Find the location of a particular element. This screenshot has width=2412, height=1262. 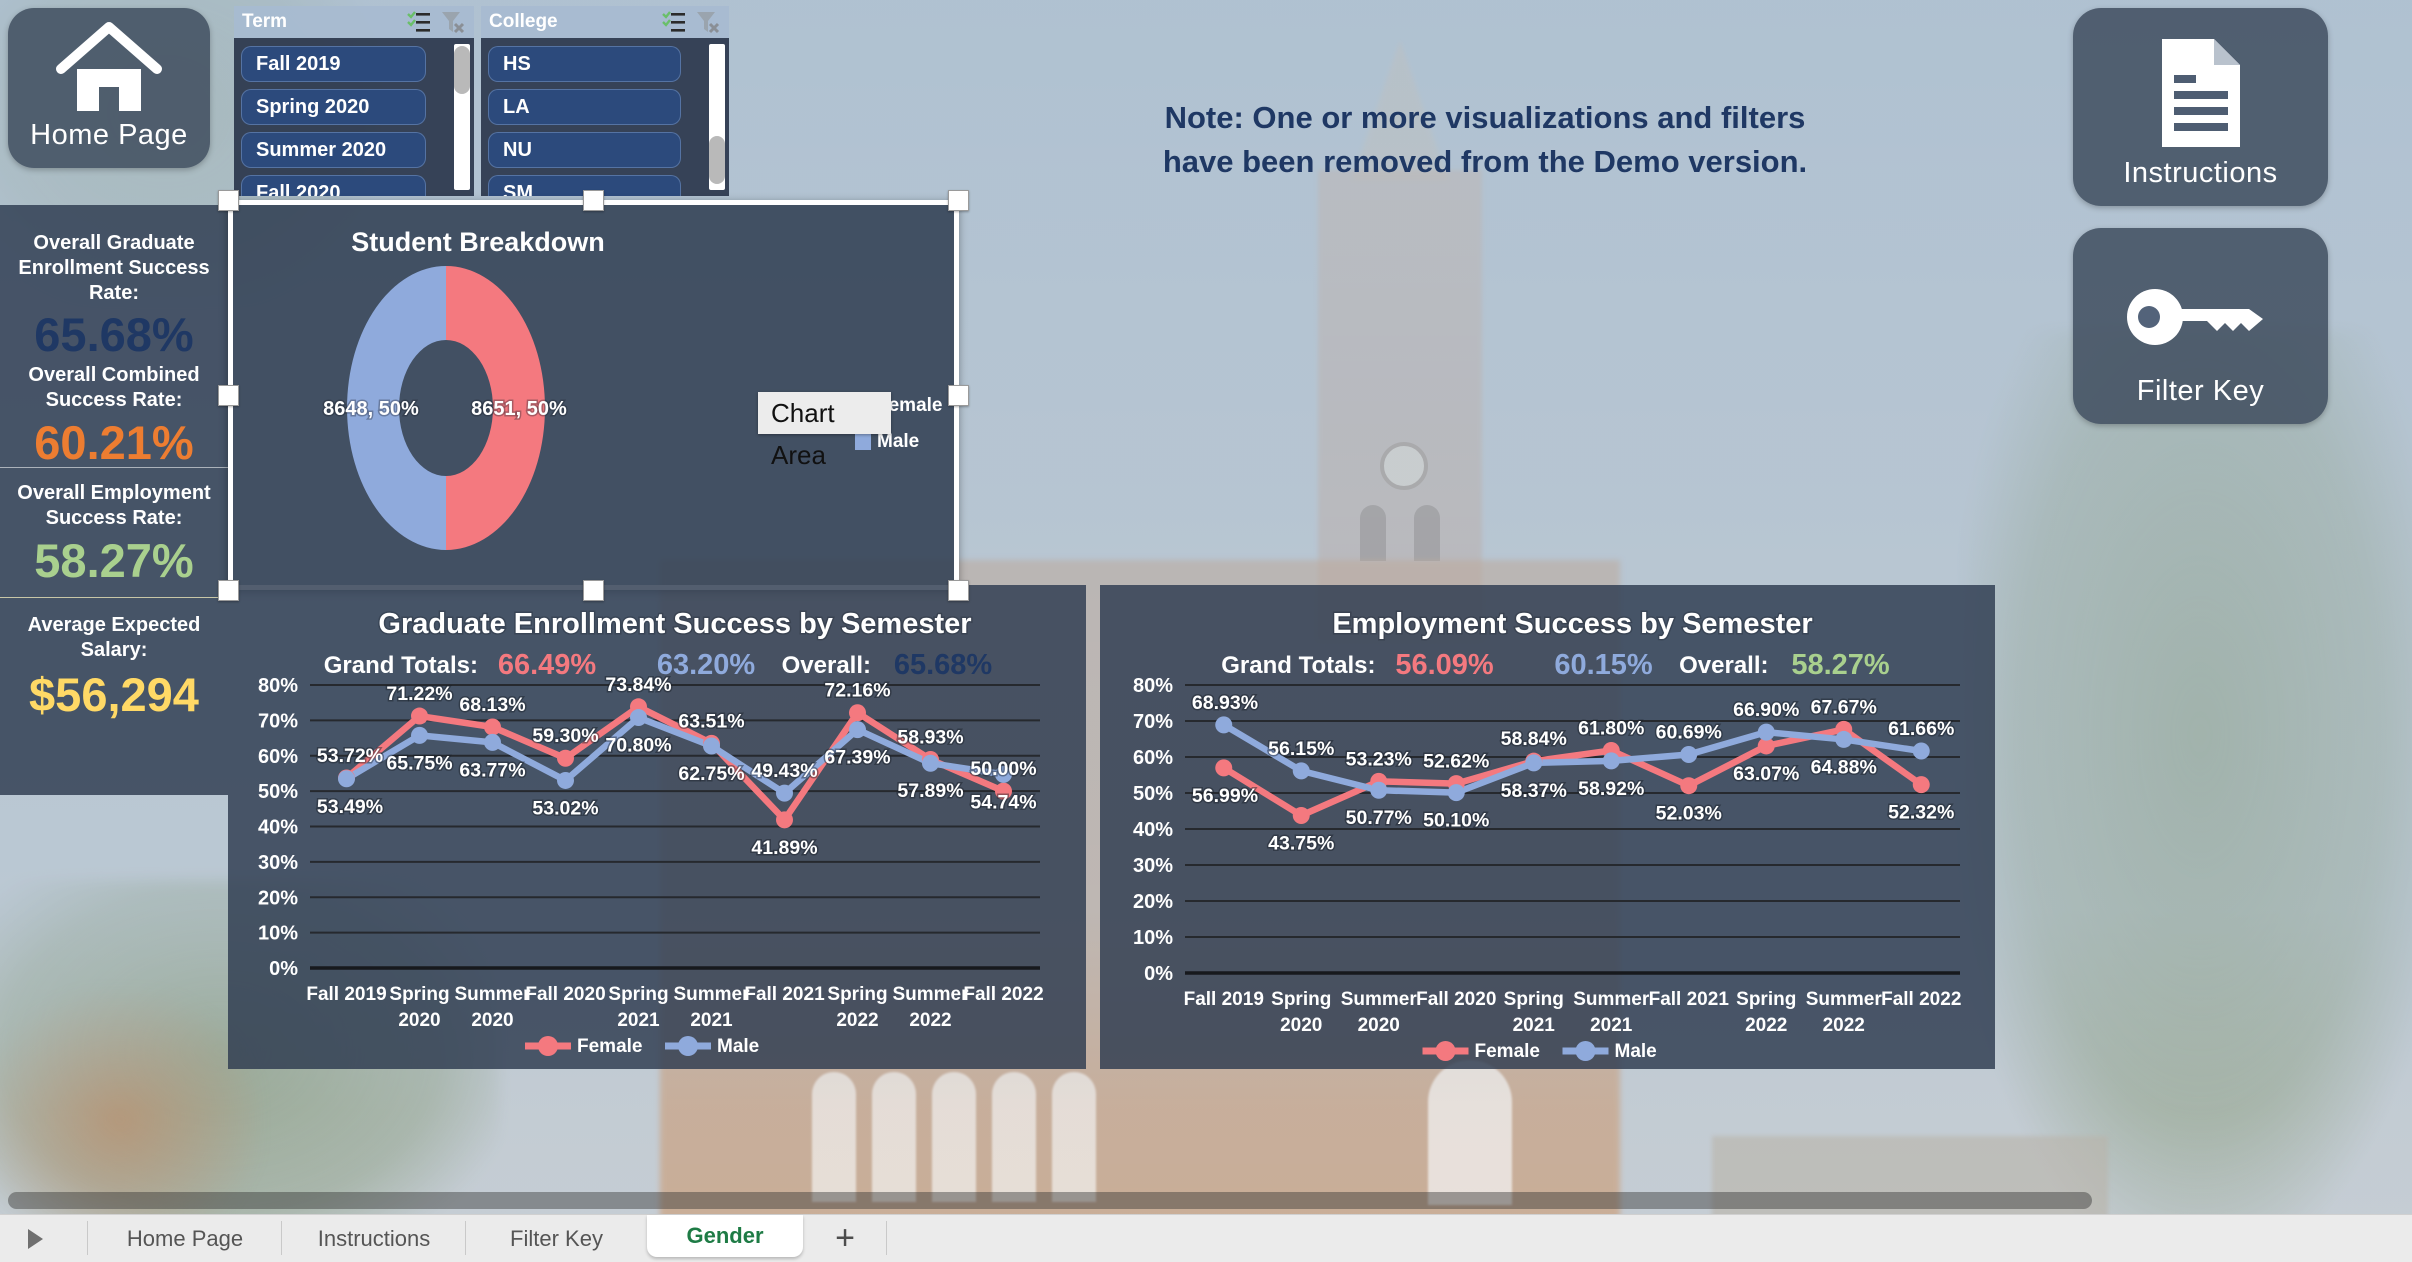

y-axis-tick: 30% is located at coordinates (278, 863).